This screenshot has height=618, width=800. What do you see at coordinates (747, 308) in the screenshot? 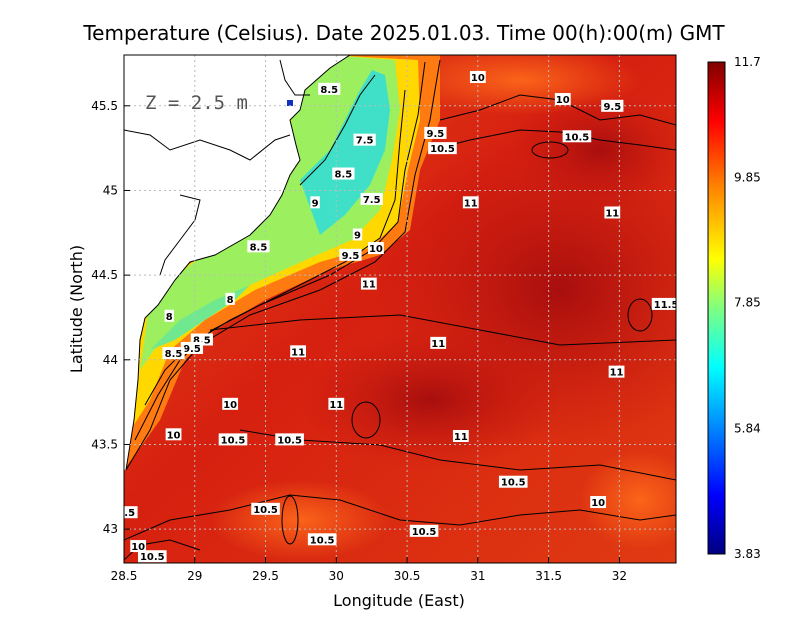
I see `colorbar-labels: 11.7 9.85 7.85 5.84 3.83` at bounding box center [747, 308].